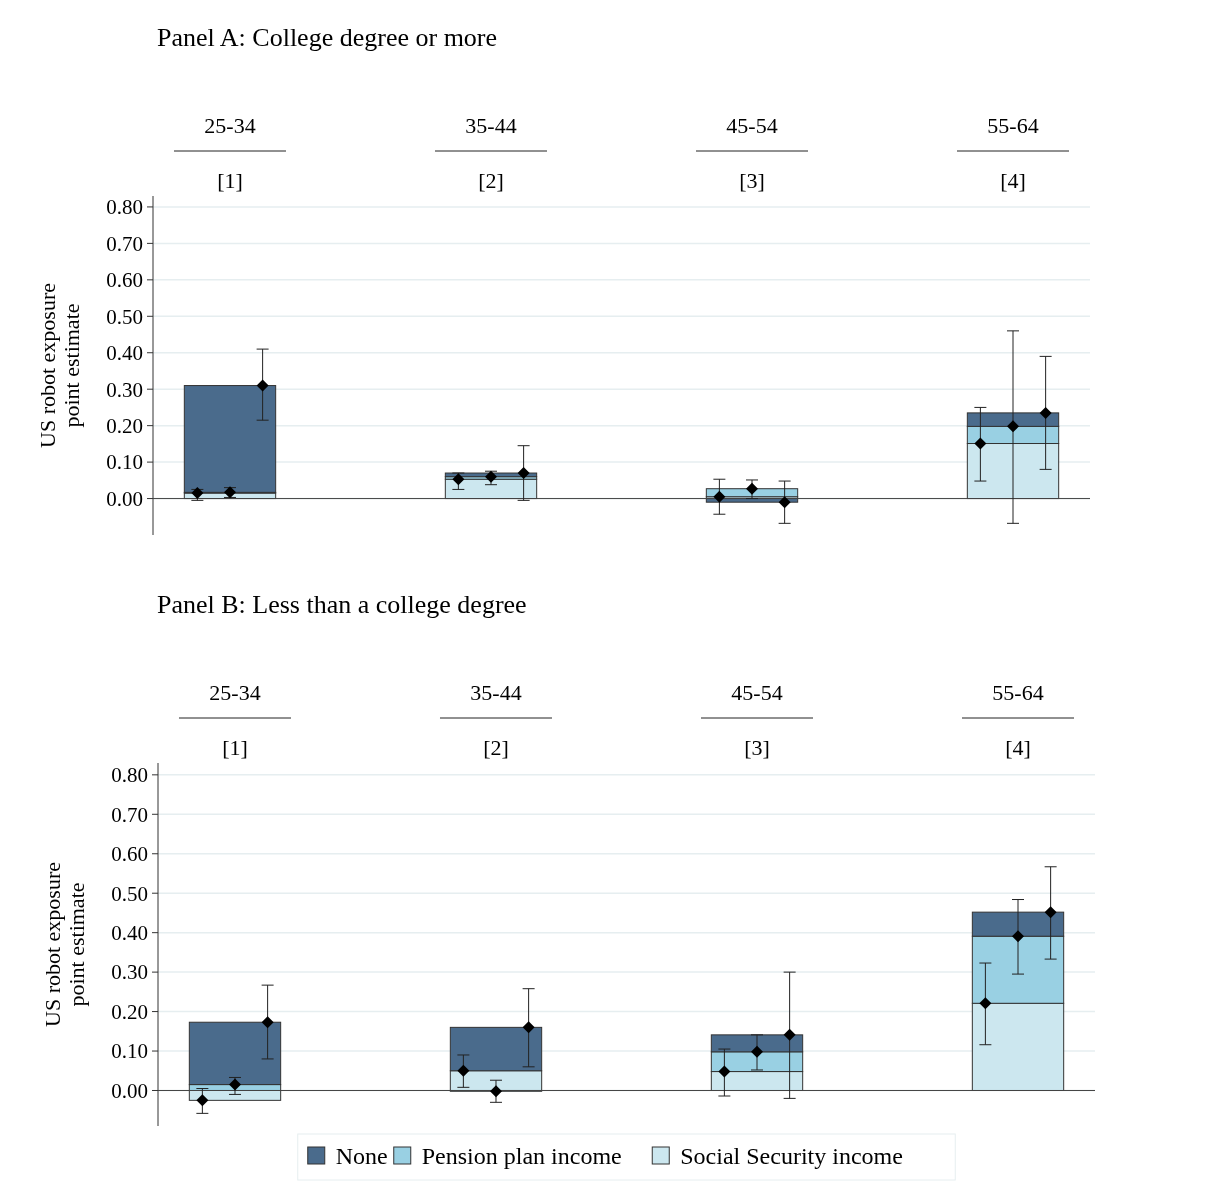  Describe the element at coordinates (521, 1156) in the screenshot. I see `legend-label: Pension plan income` at that location.